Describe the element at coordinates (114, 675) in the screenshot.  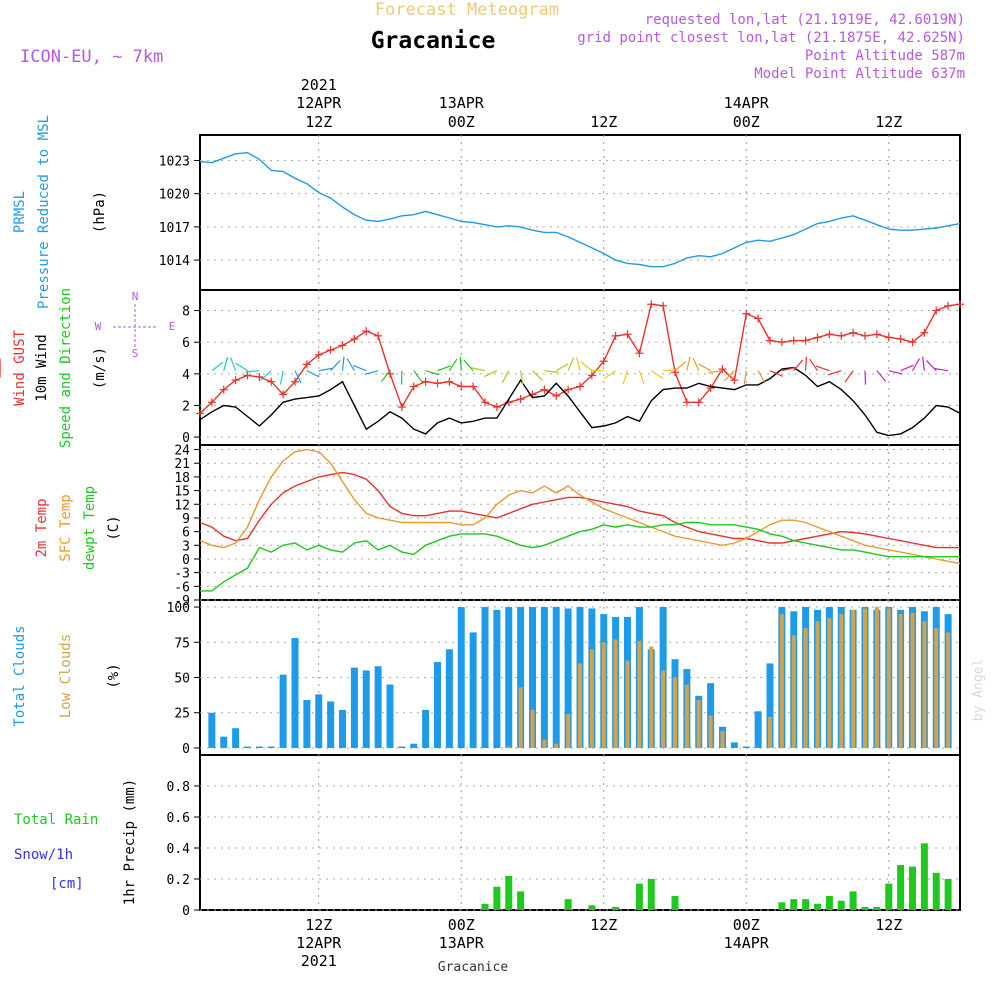
I see `label-percent: (%)` at that location.